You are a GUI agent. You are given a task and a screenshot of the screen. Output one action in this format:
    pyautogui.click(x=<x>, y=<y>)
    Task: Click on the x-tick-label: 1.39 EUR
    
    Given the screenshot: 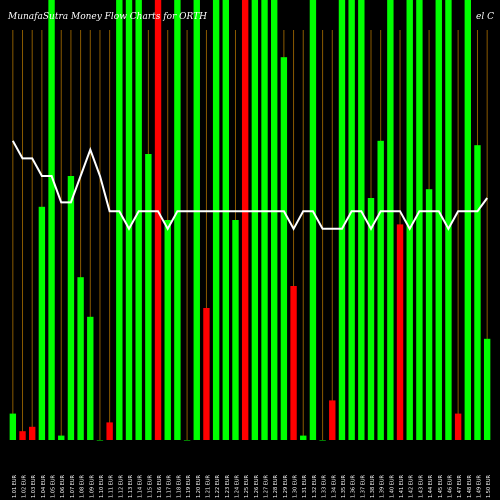 What is the action you would take?
    pyautogui.click(x=383, y=486)
    